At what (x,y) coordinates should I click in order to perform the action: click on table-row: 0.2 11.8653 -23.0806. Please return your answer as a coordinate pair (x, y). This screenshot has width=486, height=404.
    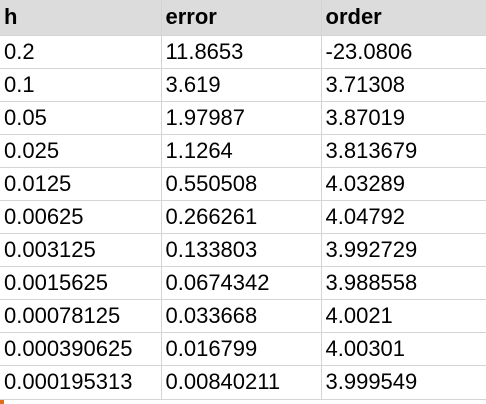
    Looking at the image, I should click on (243, 52).